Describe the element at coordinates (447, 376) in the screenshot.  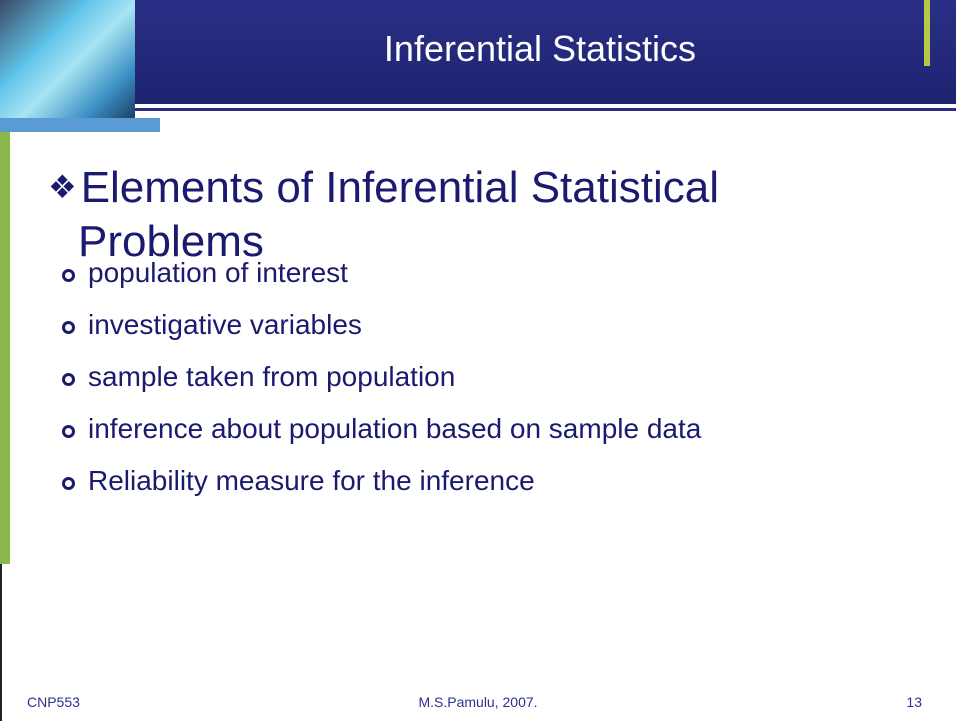
I see `bullet-item: sample taken from population` at that location.